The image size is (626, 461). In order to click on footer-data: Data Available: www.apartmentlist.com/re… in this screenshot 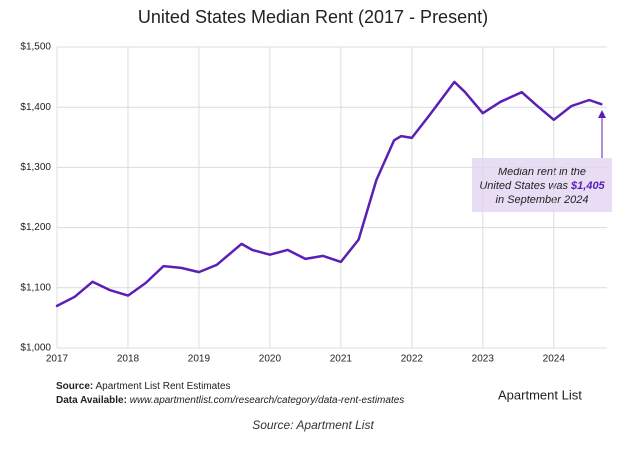, I will do `click(230, 400)`.